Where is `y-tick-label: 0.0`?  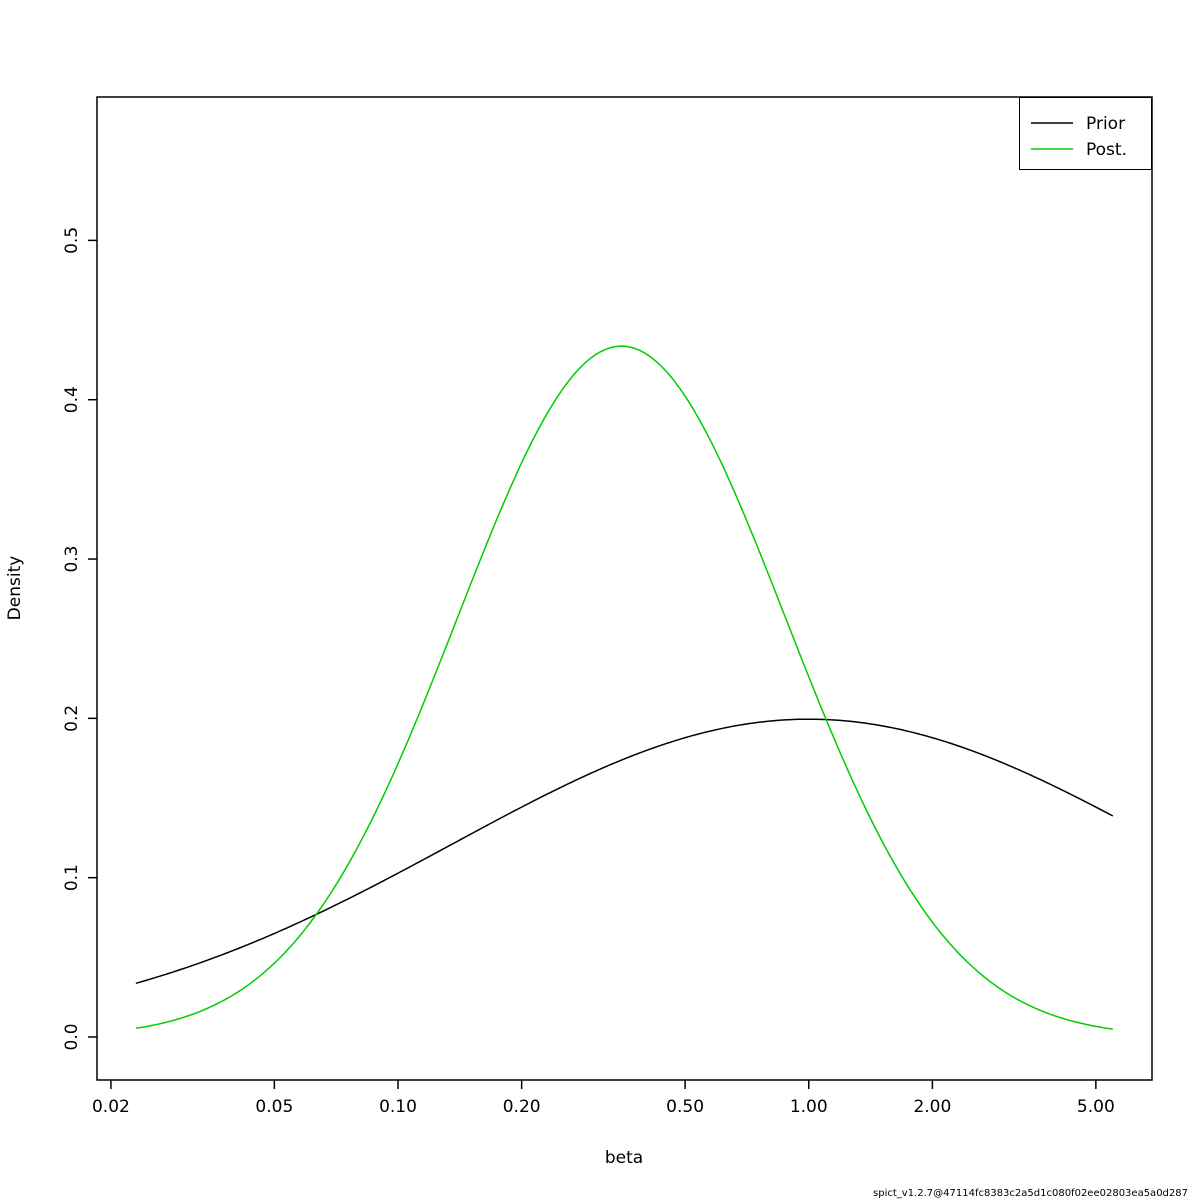
y-tick-label: 0.0 is located at coordinates (72, 1036).